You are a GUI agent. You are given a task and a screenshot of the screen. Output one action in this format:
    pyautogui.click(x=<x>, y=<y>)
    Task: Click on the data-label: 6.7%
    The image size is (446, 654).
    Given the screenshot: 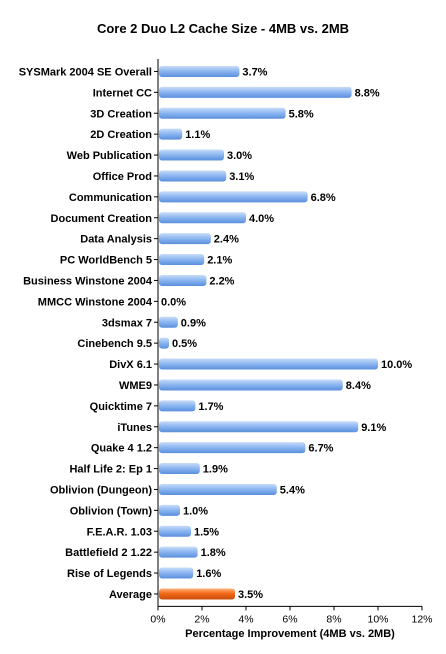 What is the action you would take?
    pyautogui.click(x=320, y=449)
    